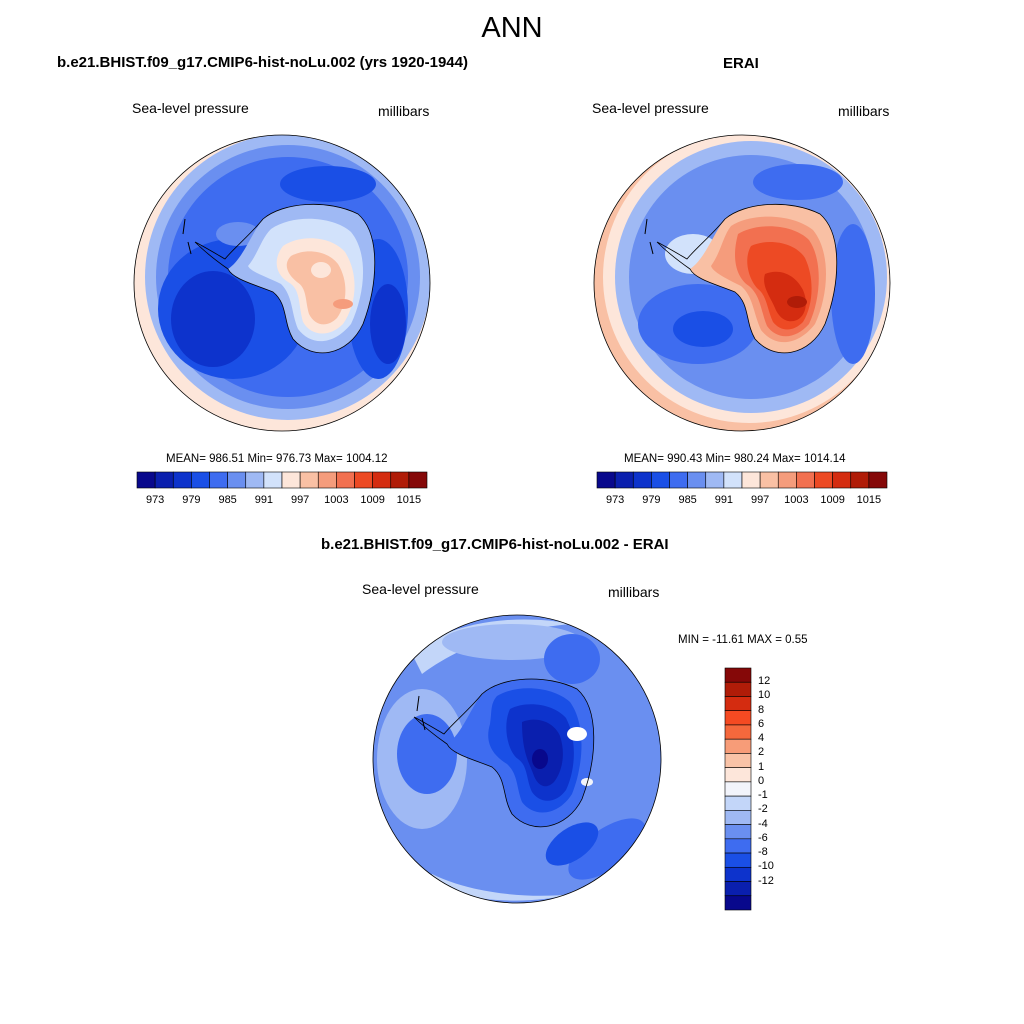 Image resolution: width=1024 pixels, height=1024 pixels. Describe the element at coordinates (761, 780) in the screenshot. I see `panel3-colorbar-tick-label: 0` at that location.